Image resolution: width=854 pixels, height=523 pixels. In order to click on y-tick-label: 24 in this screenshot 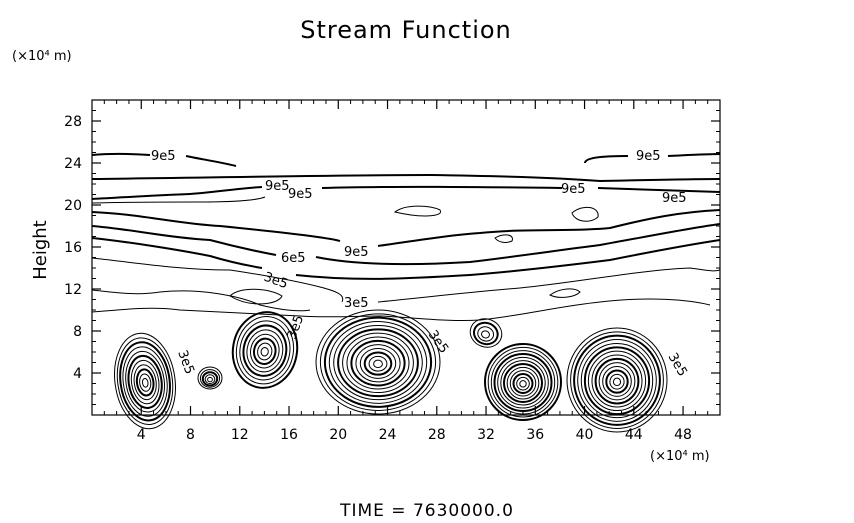, I will do `click(73, 164)`.